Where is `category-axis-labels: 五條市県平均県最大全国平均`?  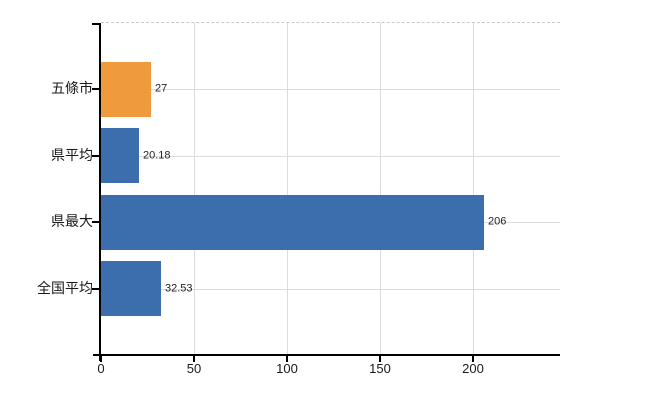
category-axis-labels: 五條市県平均県最大全国平均 is located at coordinates (46, 188).